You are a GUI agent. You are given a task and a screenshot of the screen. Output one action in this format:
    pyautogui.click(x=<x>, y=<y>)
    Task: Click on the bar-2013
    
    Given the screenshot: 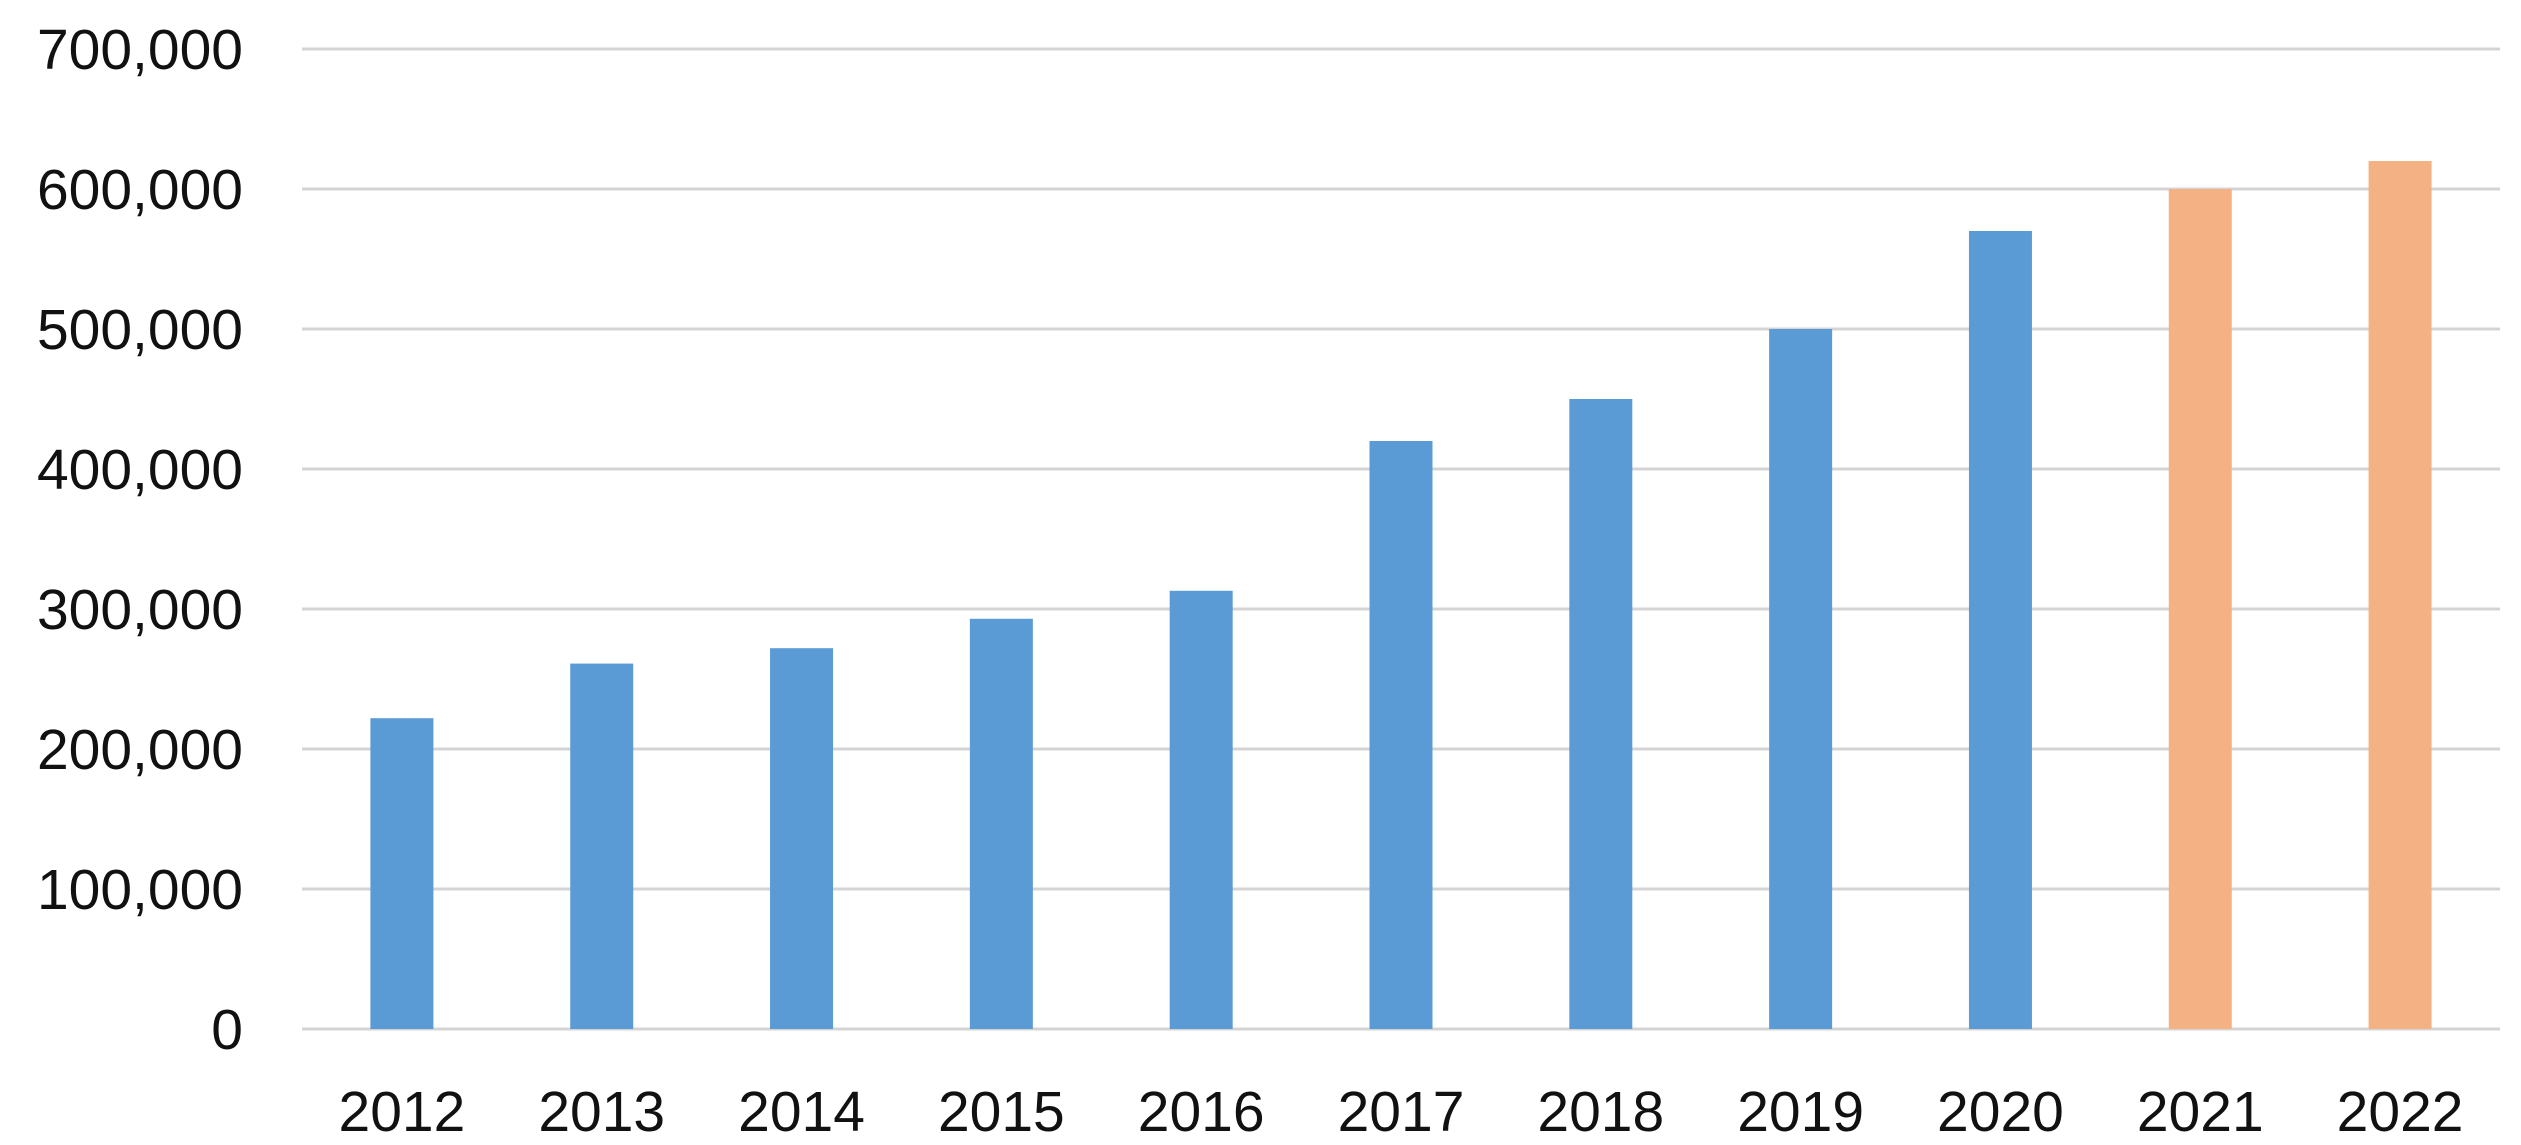 What is the action you would take?
    pyautogui.click(x=602, y=846)
    